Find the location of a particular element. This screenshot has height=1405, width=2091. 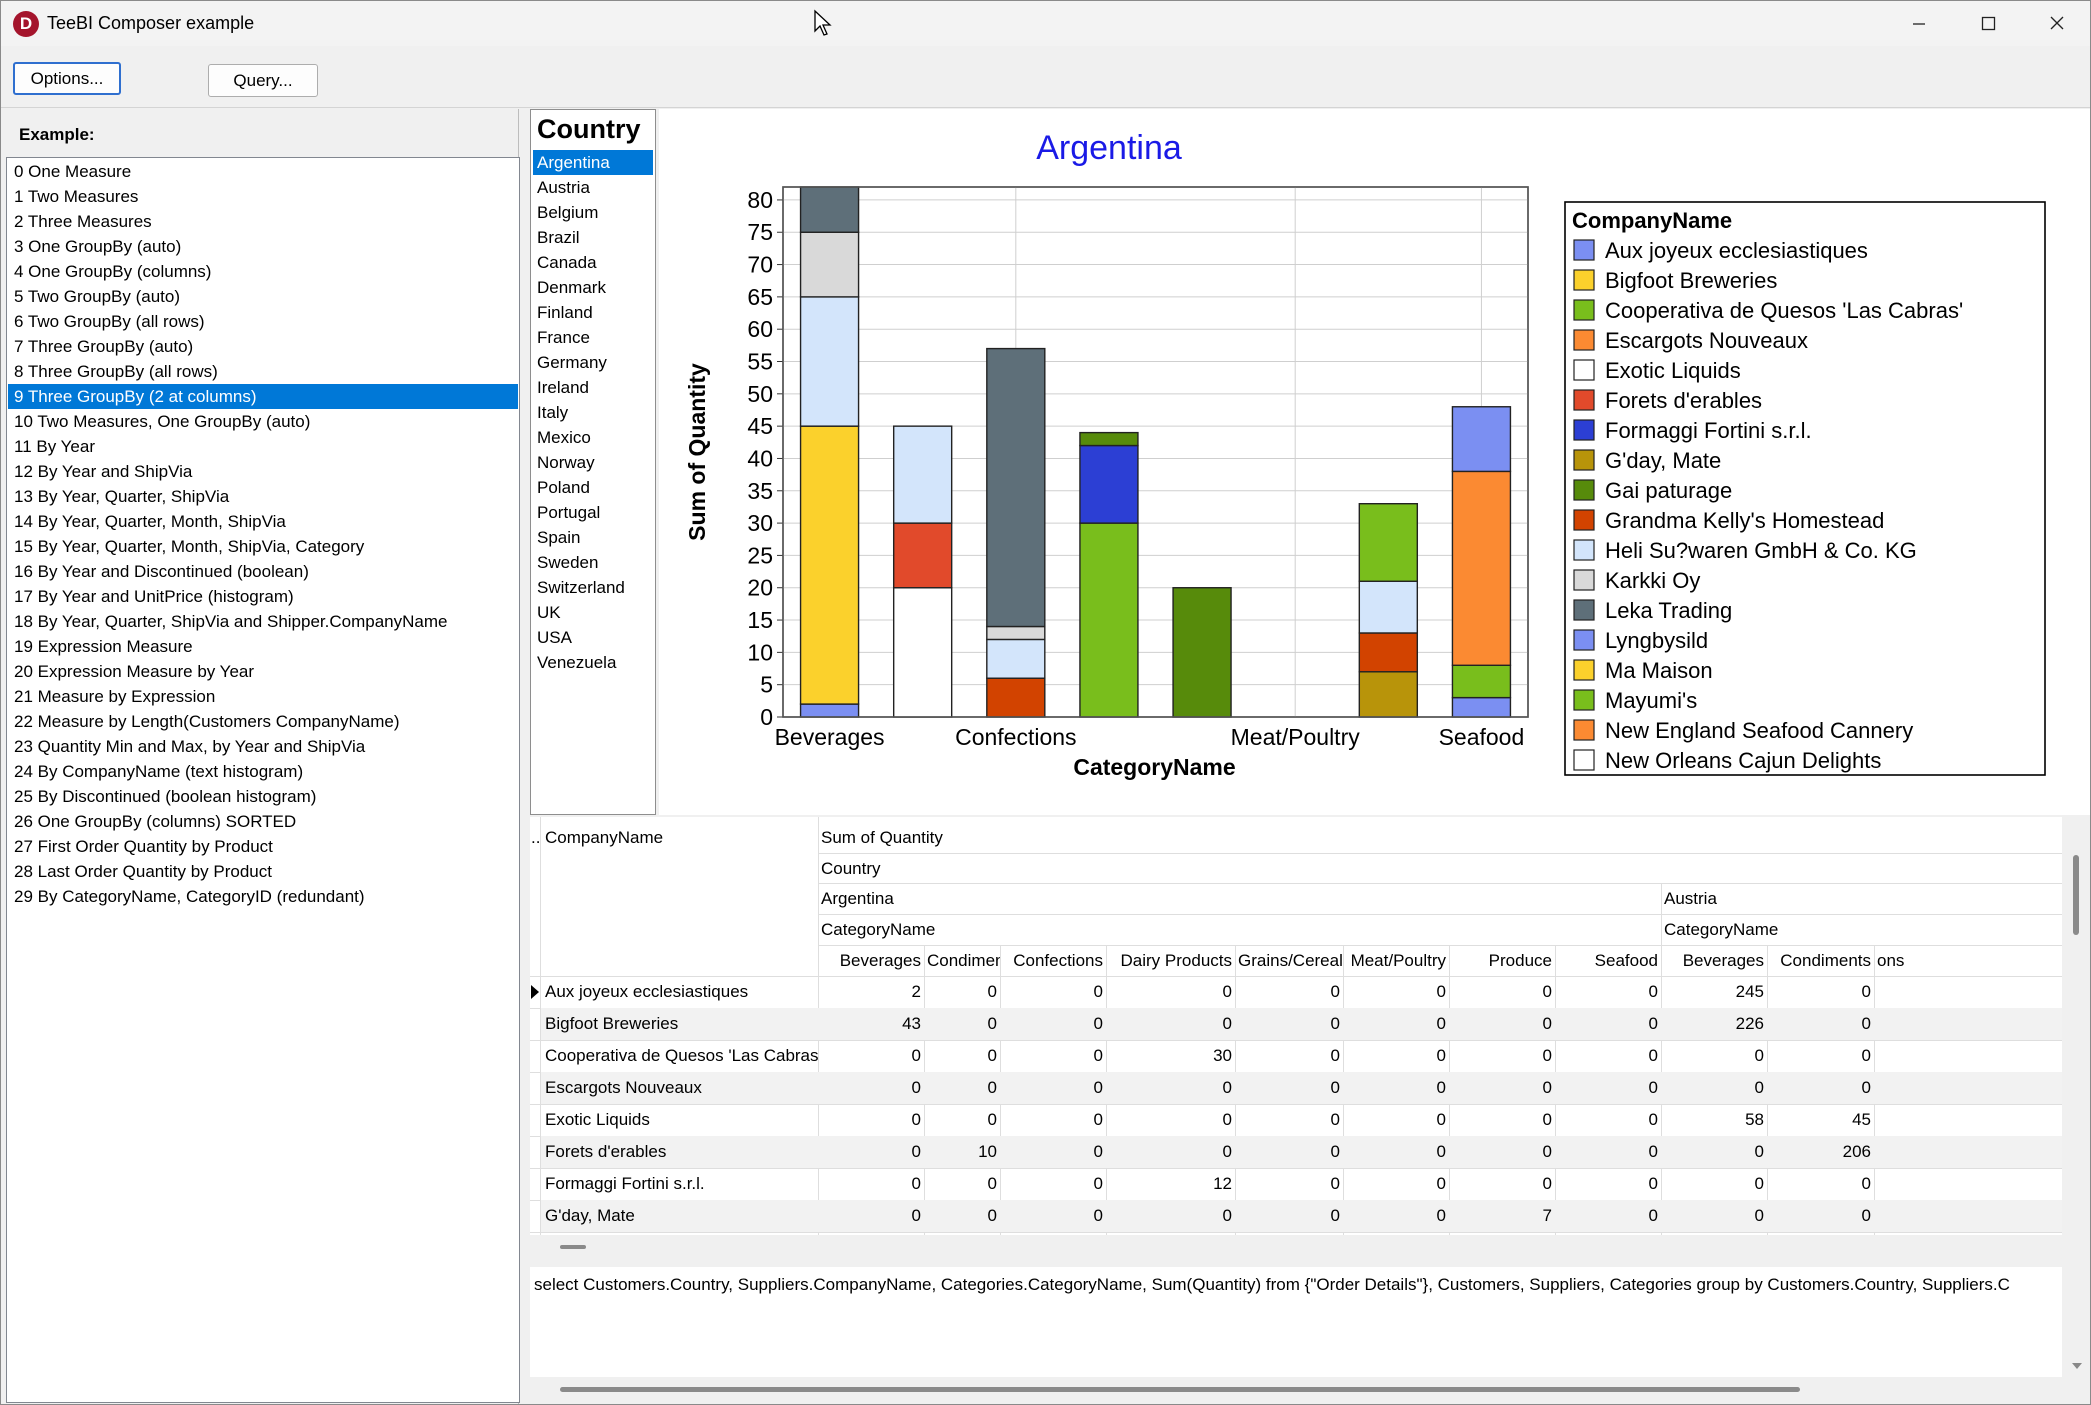

maximize-button is located at coordinates (1988, 23).